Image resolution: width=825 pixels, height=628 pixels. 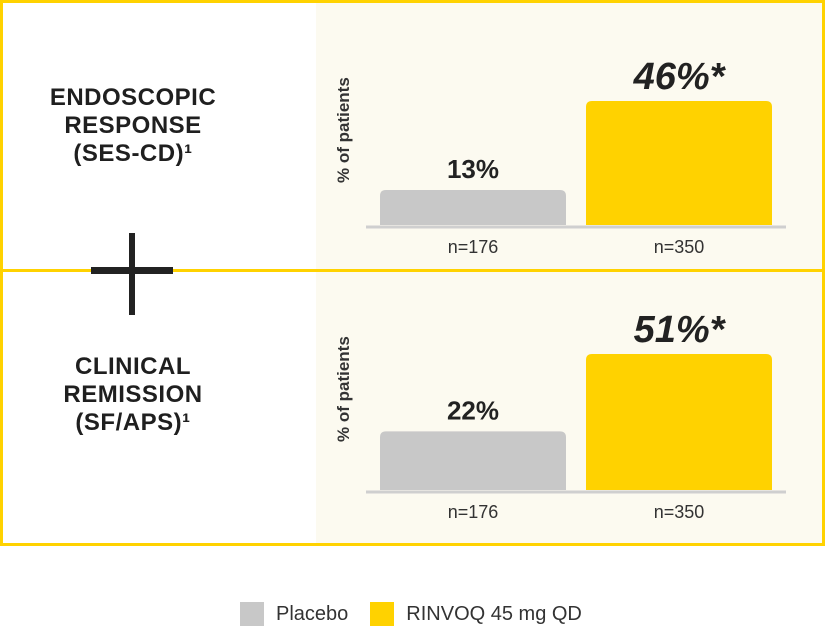 I want to click on panel-title-line: REMISSION, so click(x=133, y=394).